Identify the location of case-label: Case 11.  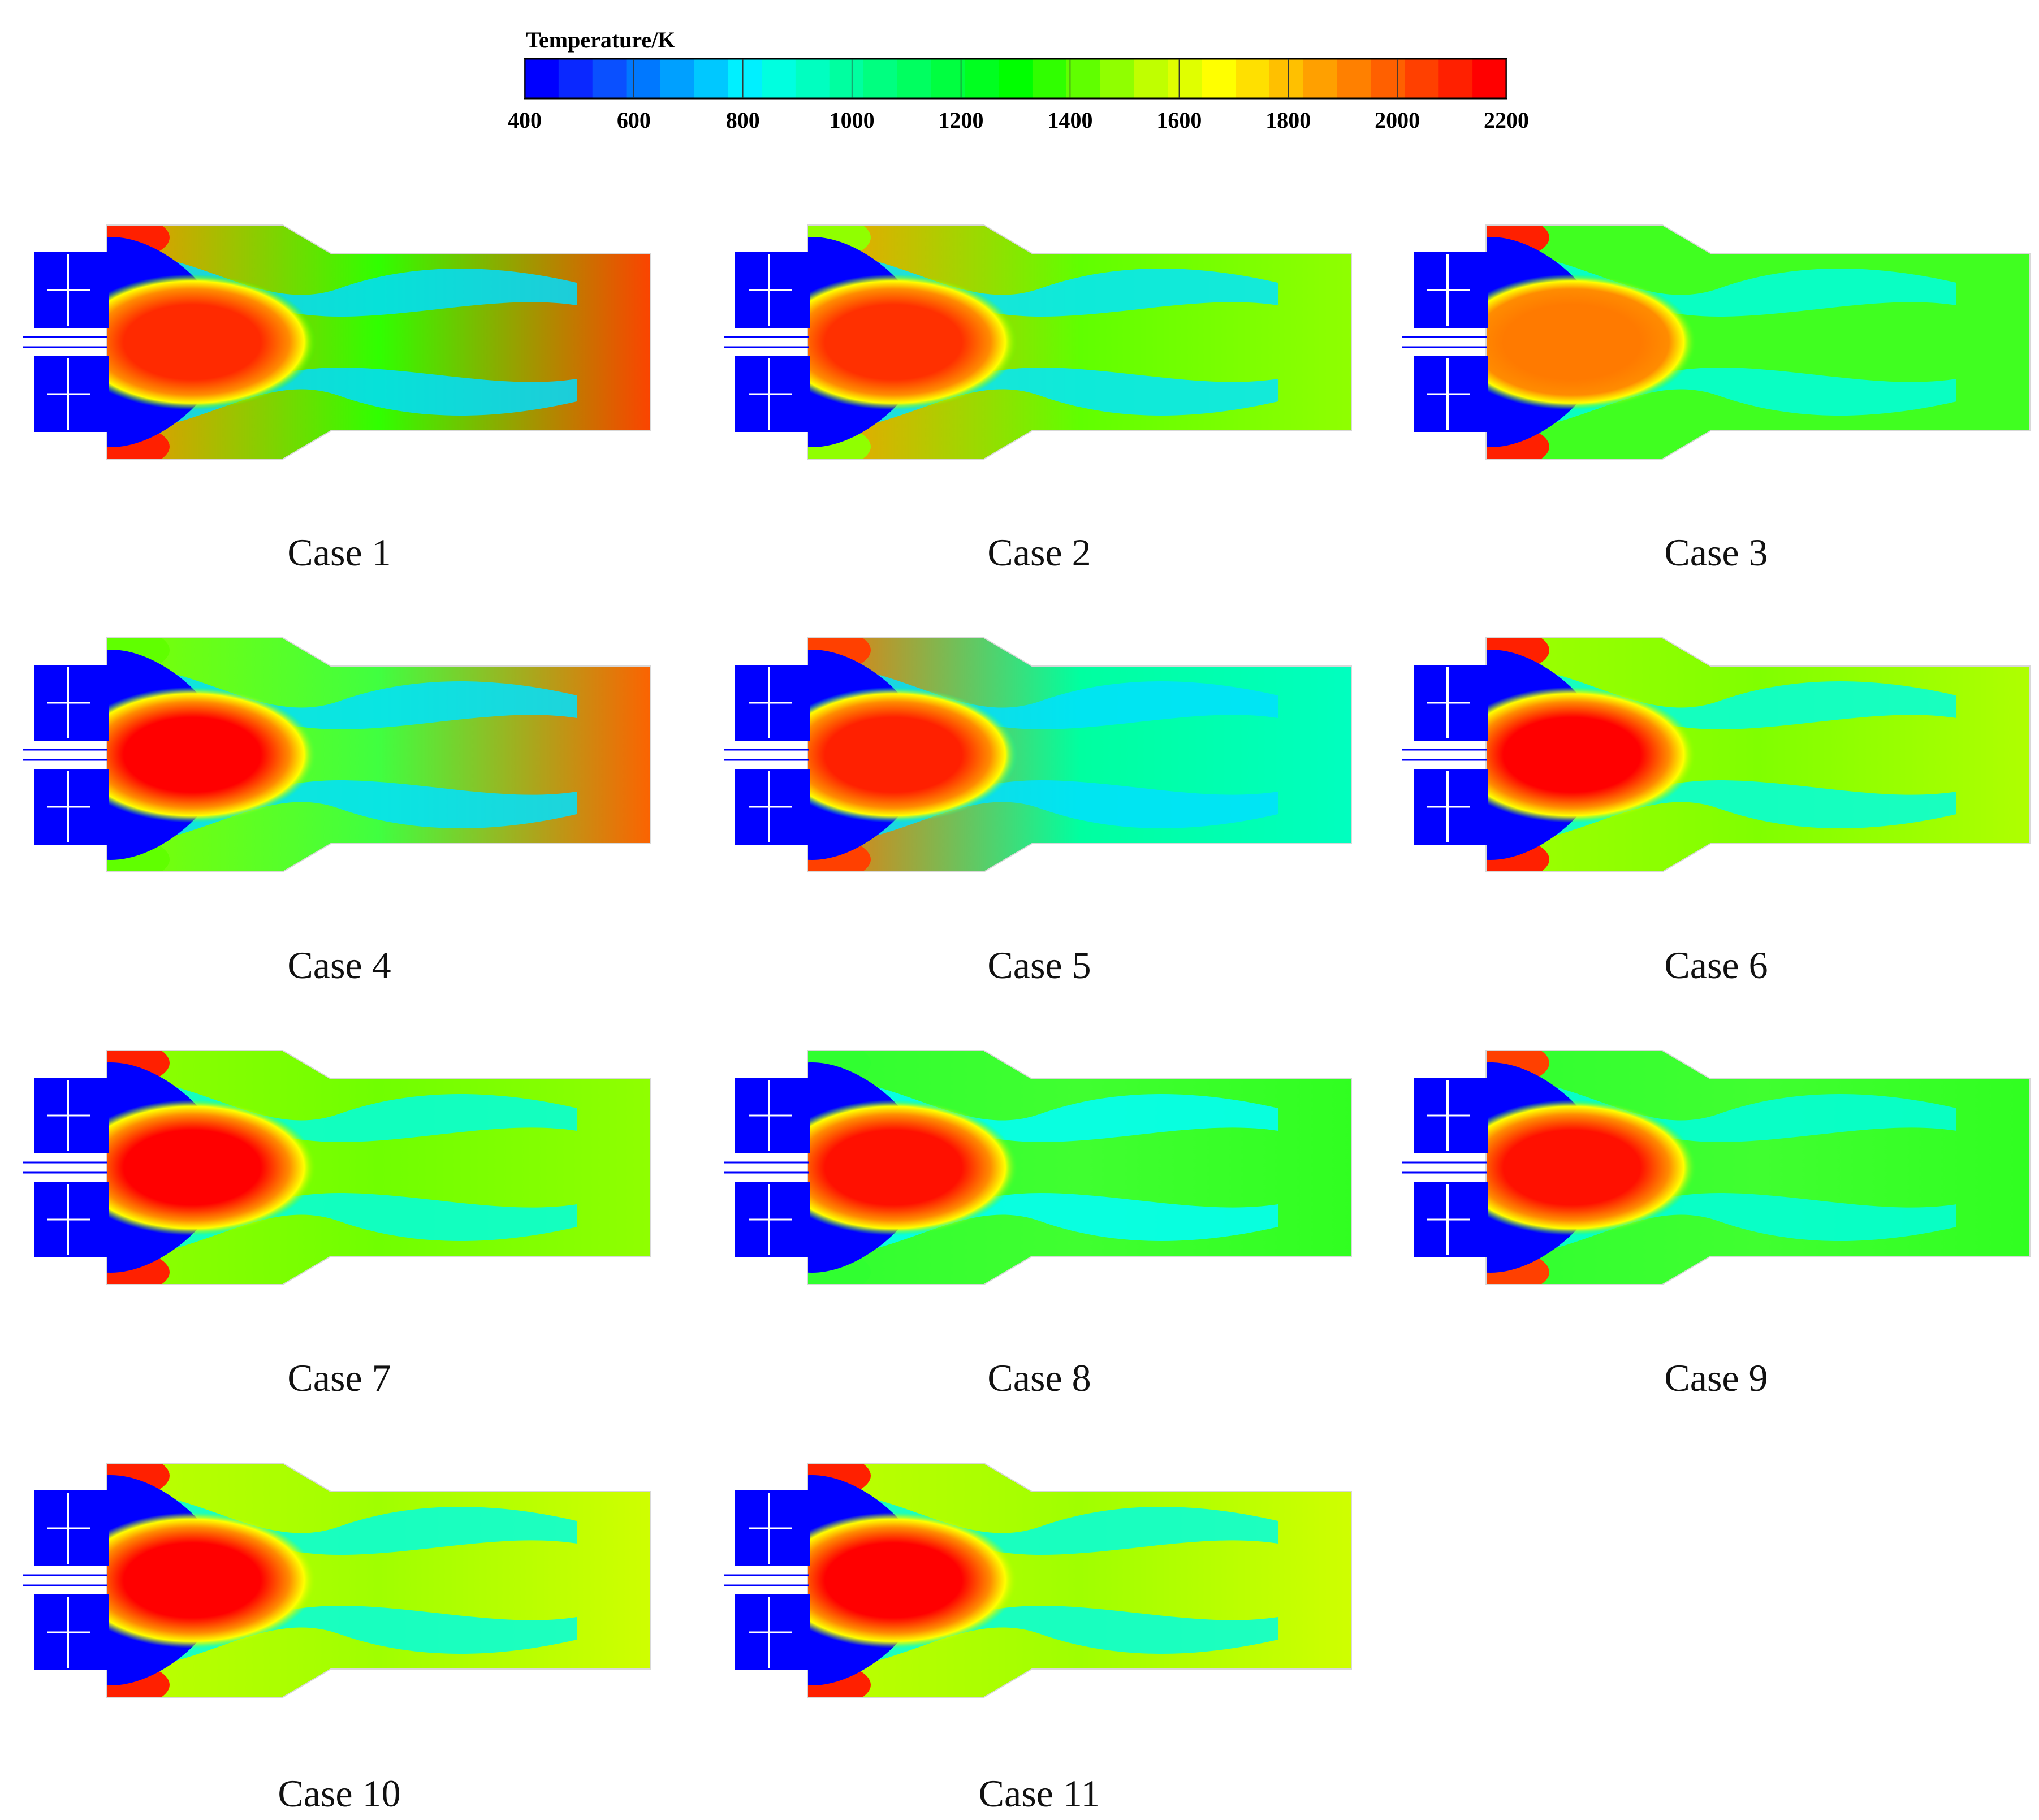
(1039, 1793).